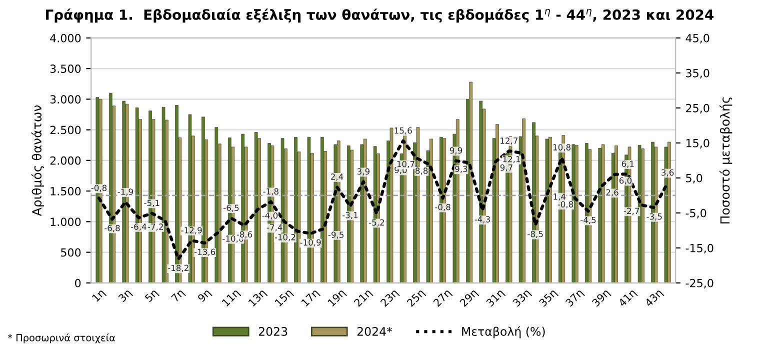  Describe the element at coordinates (112, 228) in the screenshot. I see `data-label: -6,8` at that location.